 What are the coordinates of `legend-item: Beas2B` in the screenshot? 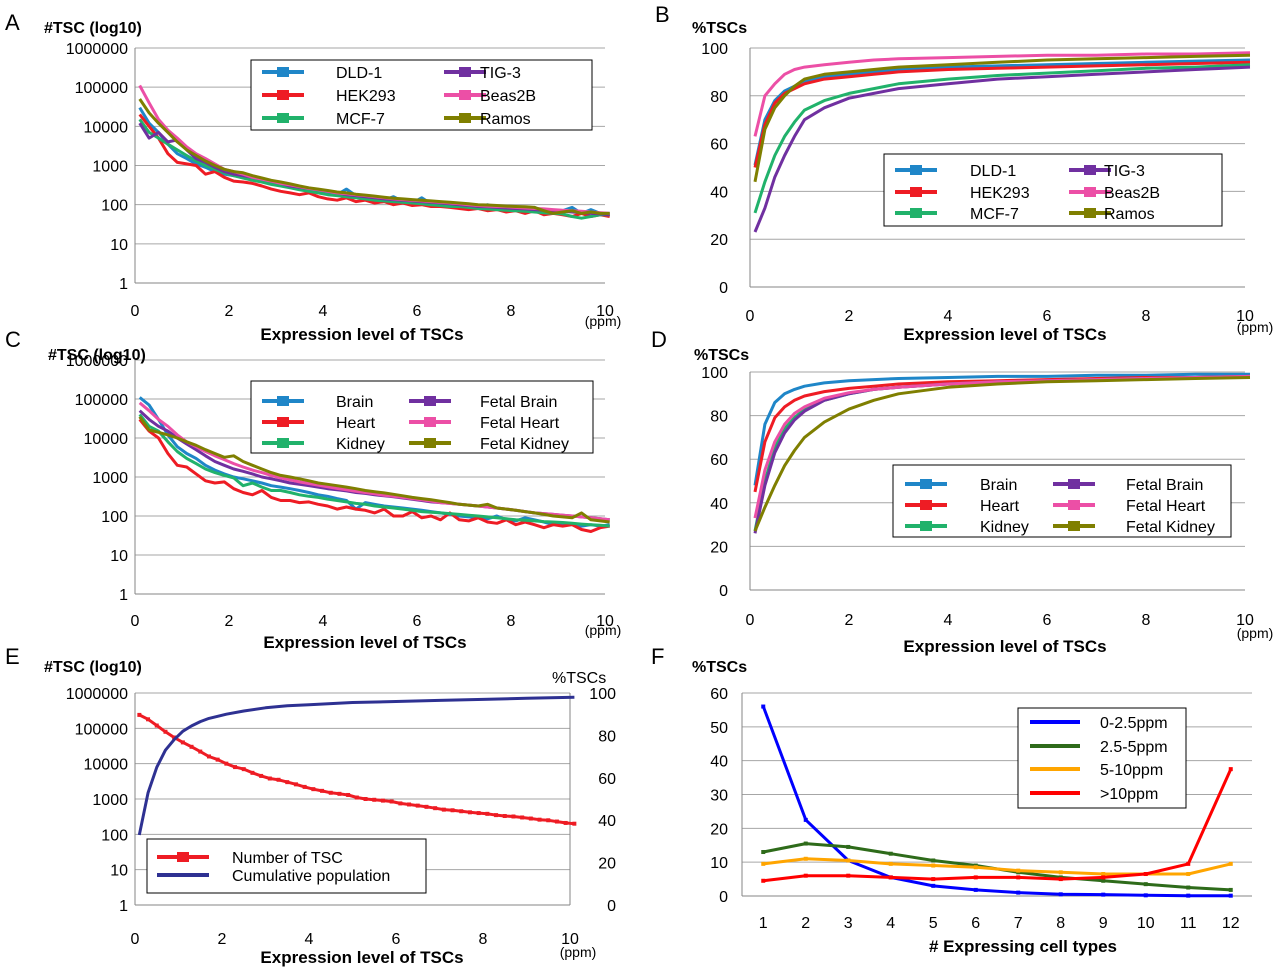 It's located at (1114, 193).